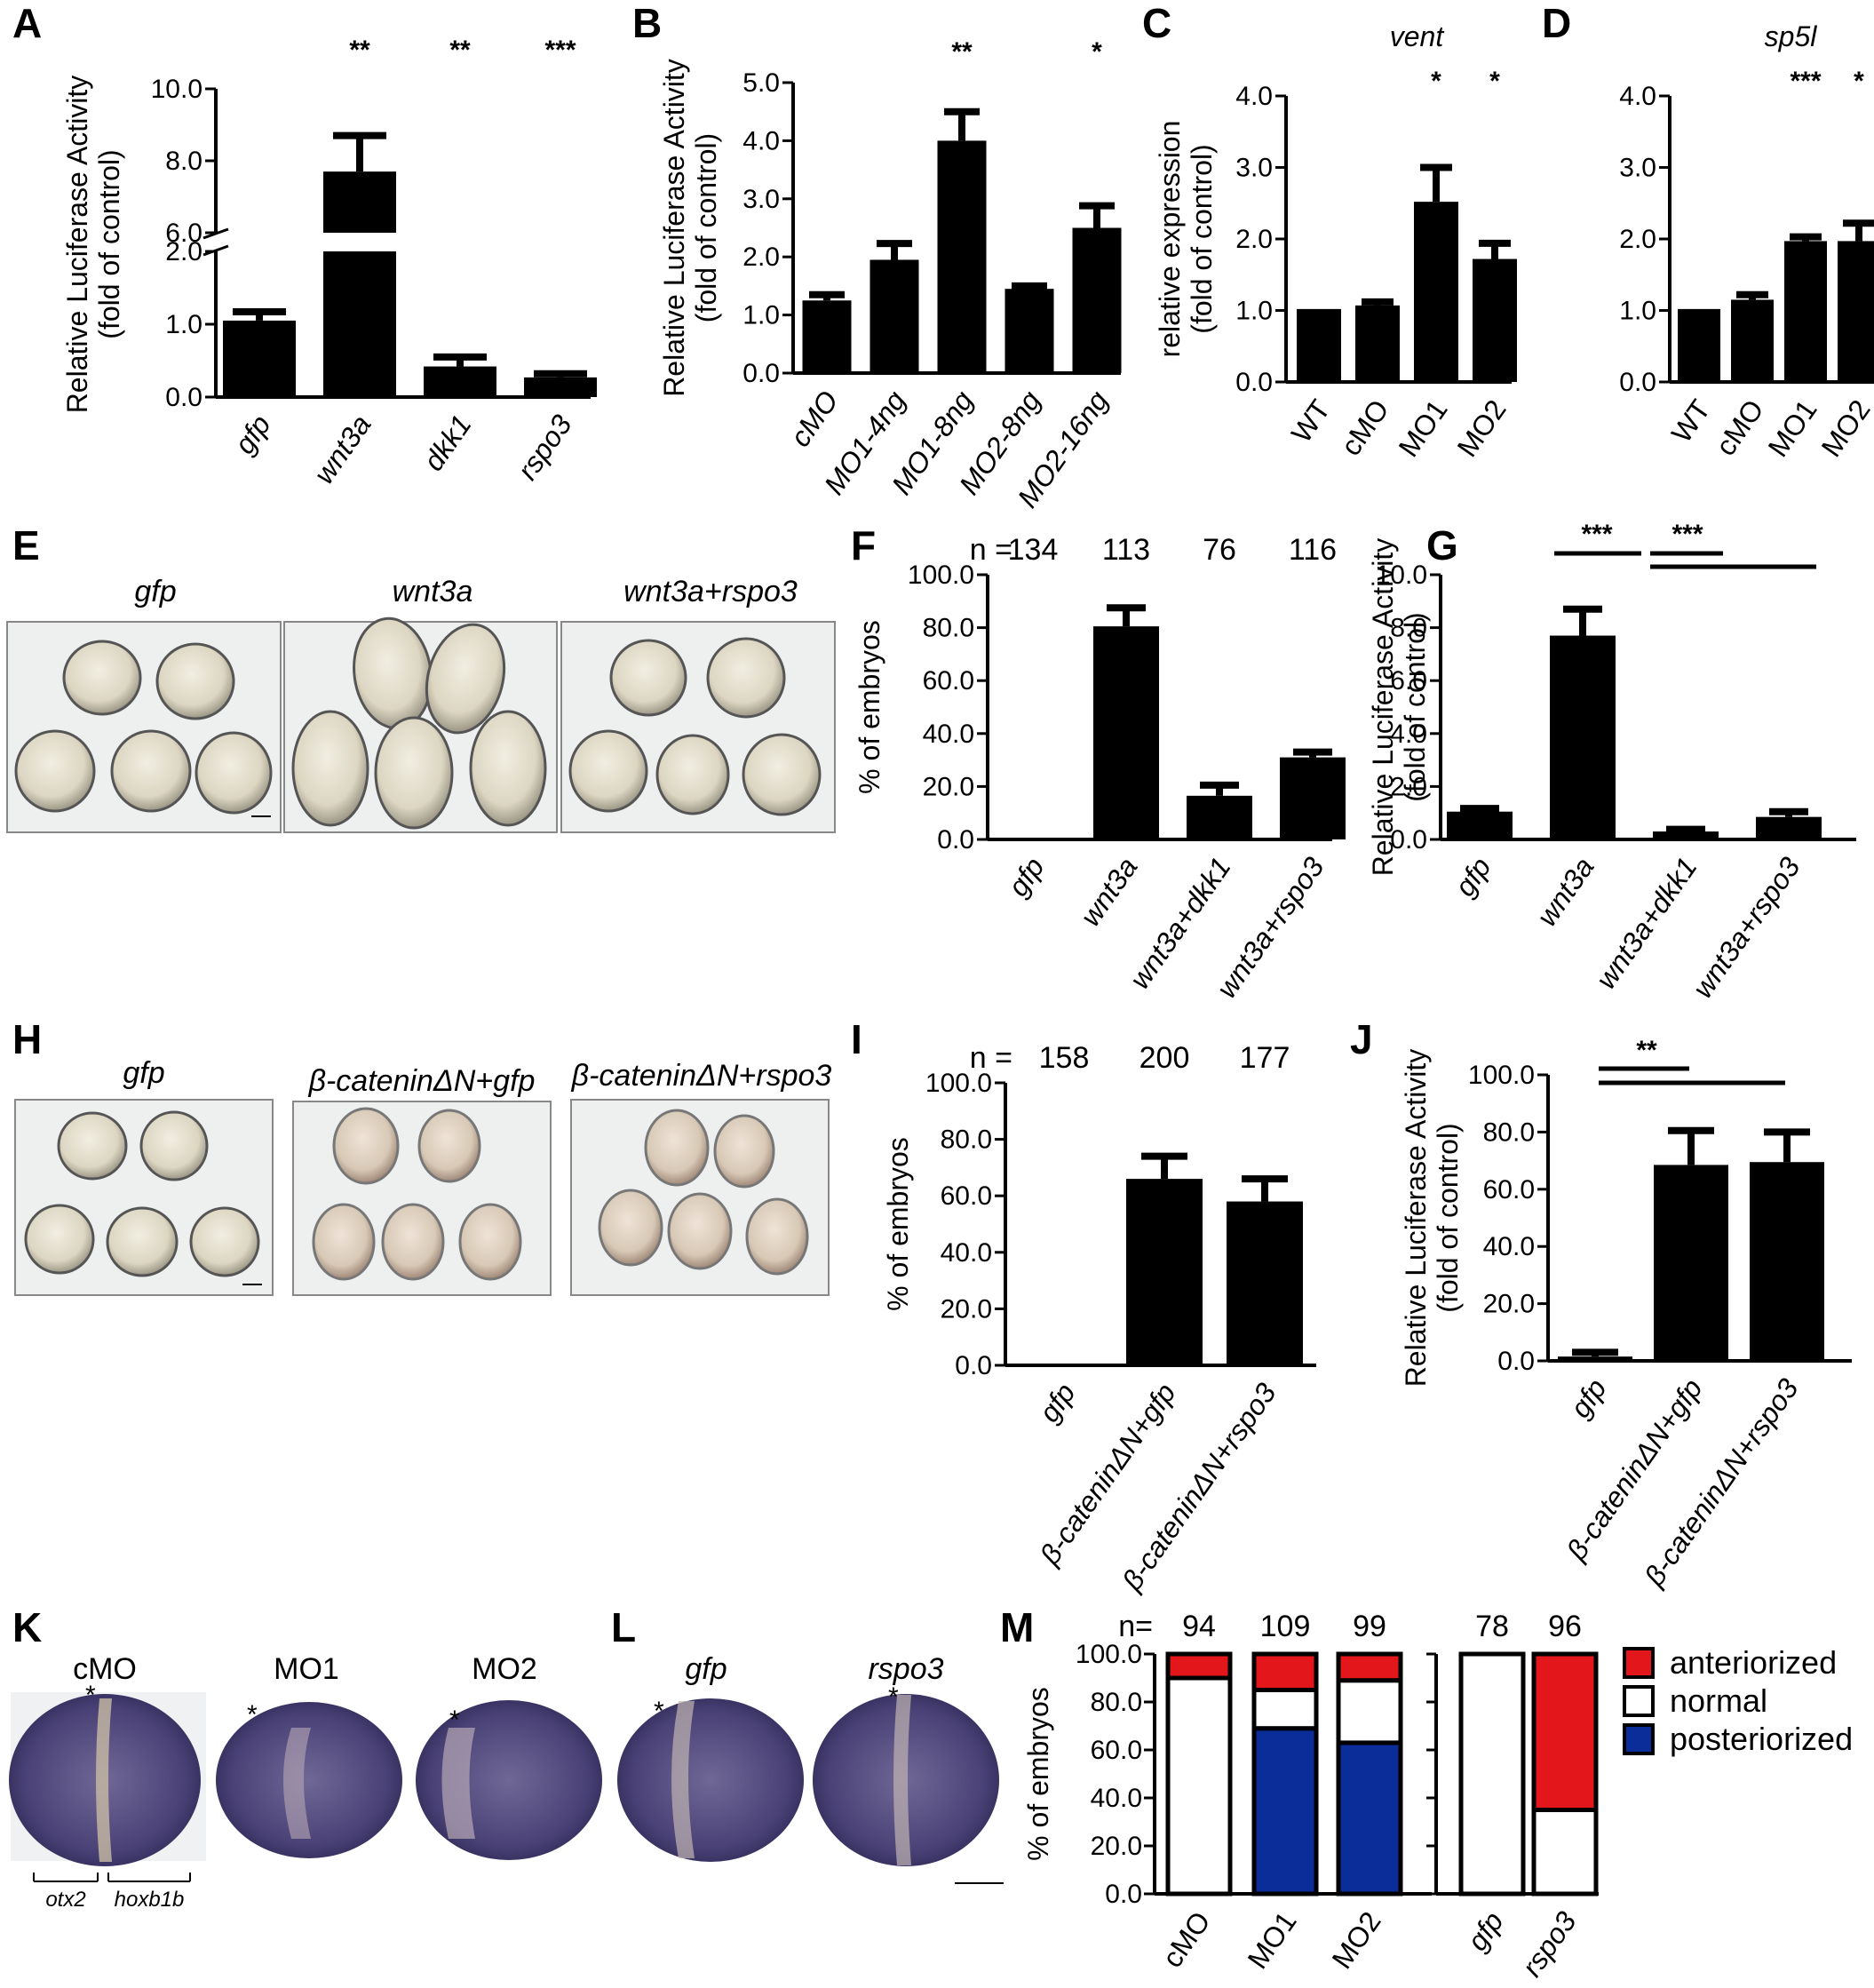 This screenshot has height=1988, width=1874. What do you see at coordinates (150, 1900) in the screenshot?
I see `marker-label-hoxb1b: hoxb1b` at bounding box center [150, 1900].